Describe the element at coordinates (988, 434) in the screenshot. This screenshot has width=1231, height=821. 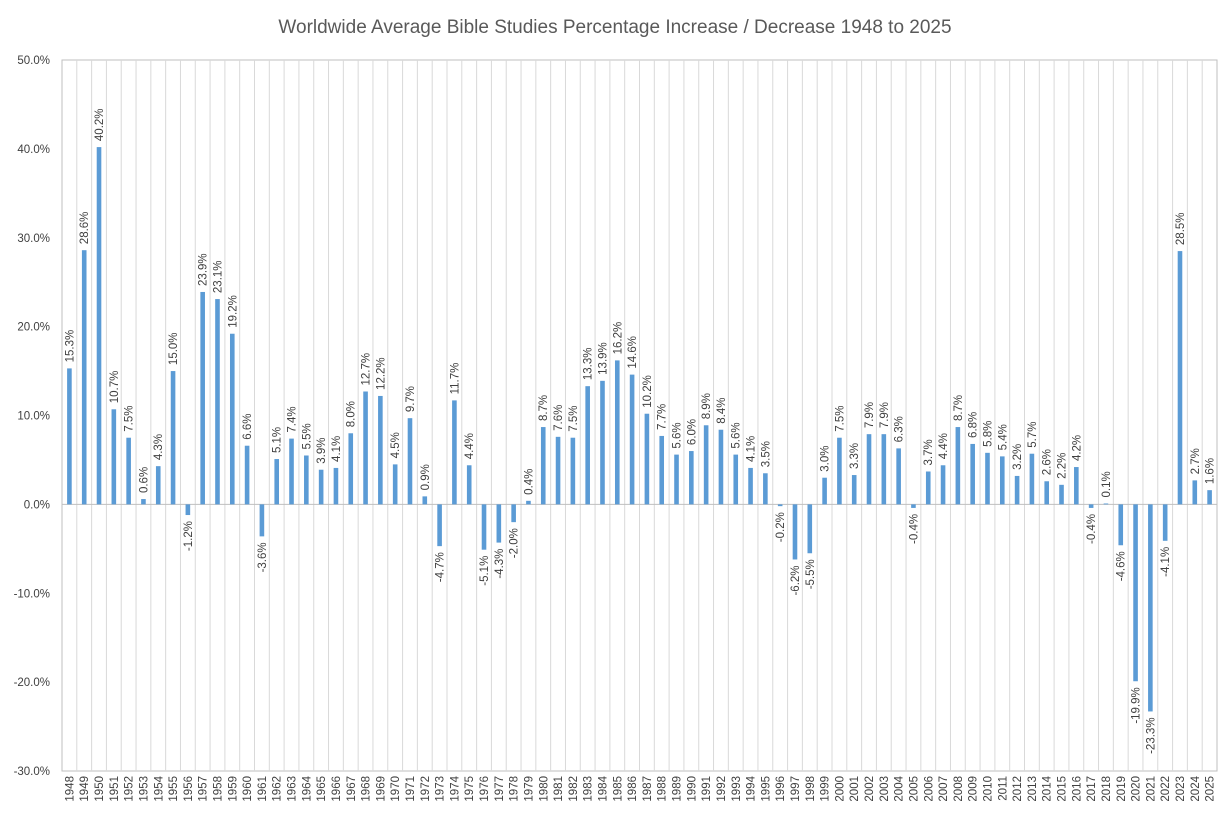
I see `data-label: 5.8%` at that location.